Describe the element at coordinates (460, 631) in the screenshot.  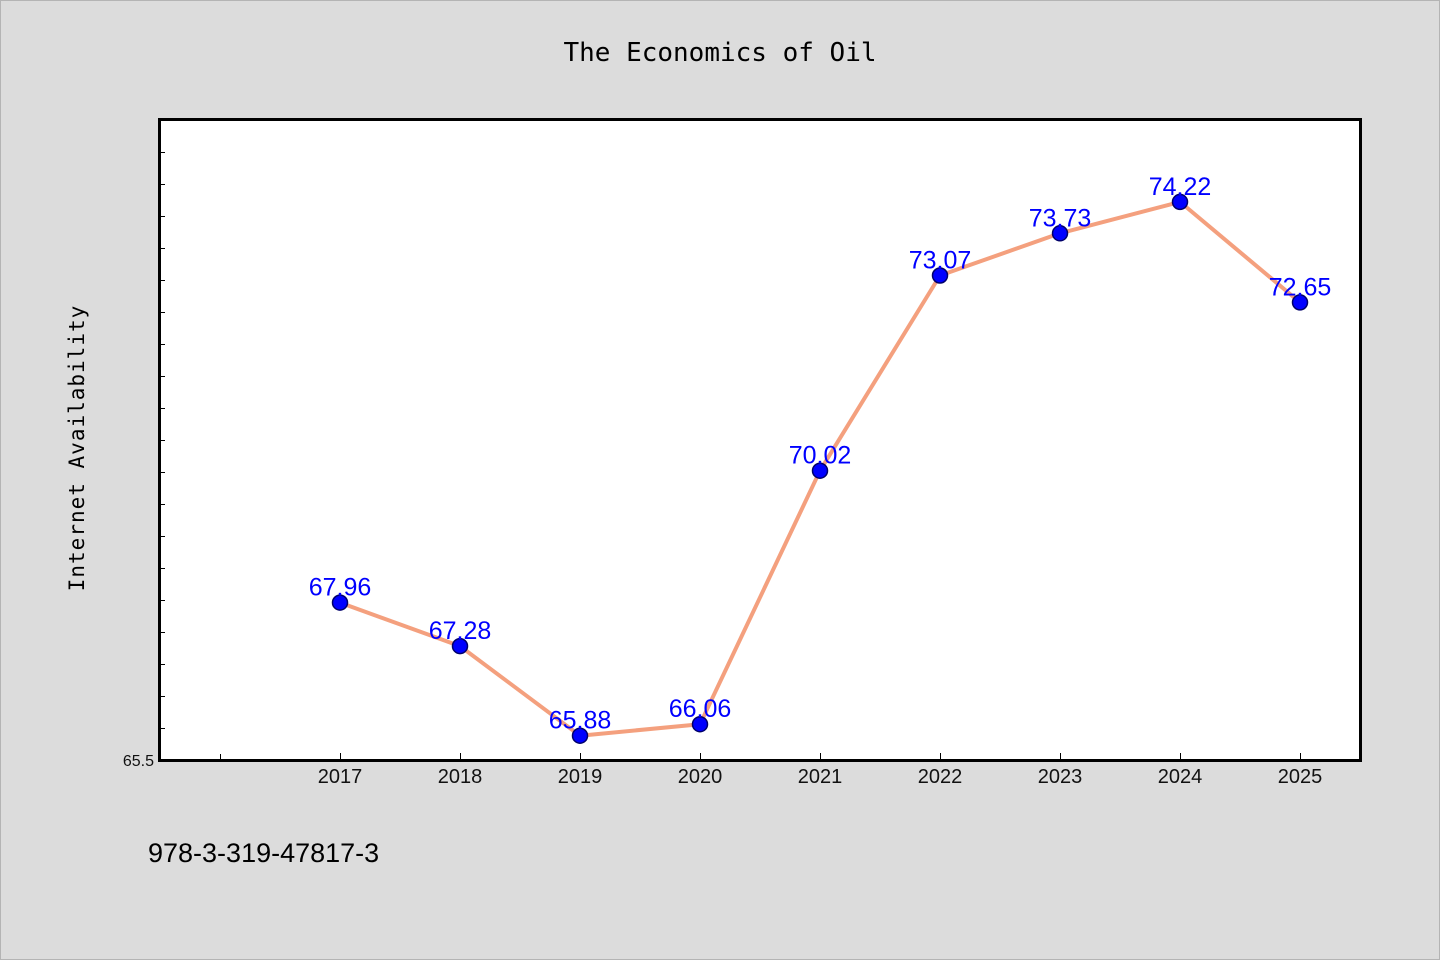
I see `data-label: 67.28` at that location.